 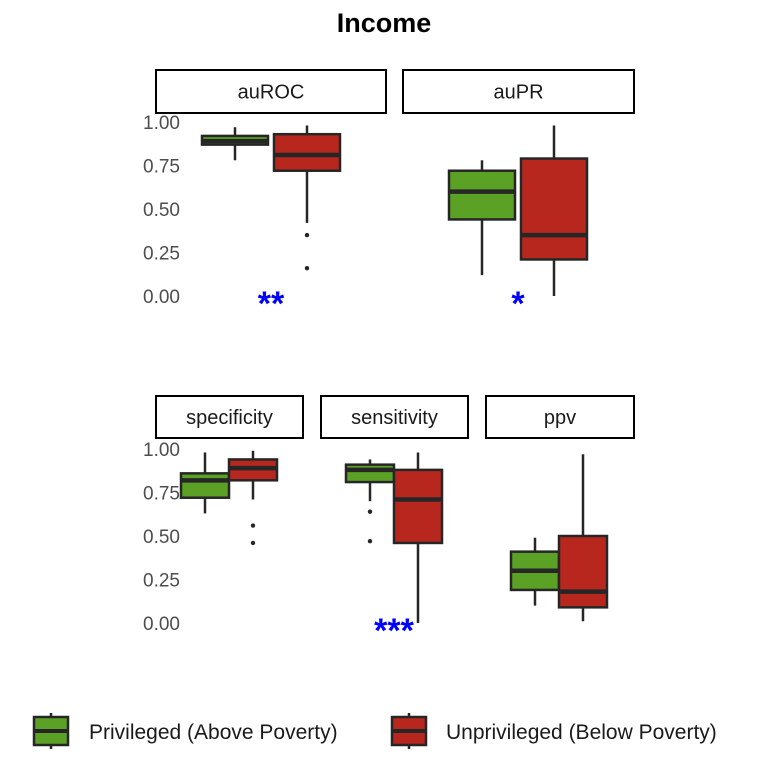 I want to click on legend-label: Privileged (Above Poverty), so click(x=213, y=732).